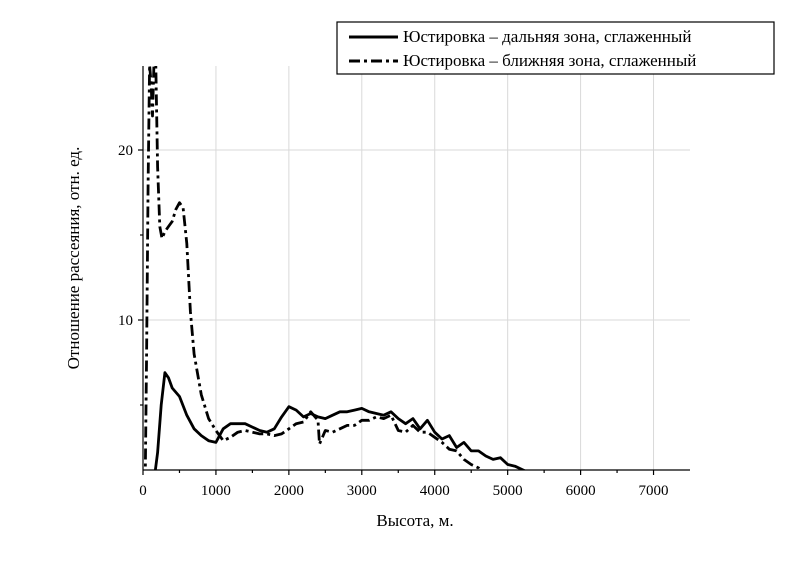 Image resolution: width=800 pixels, height=565 pixels. I want to click on x-tick-label: 0, so click(143, 491).